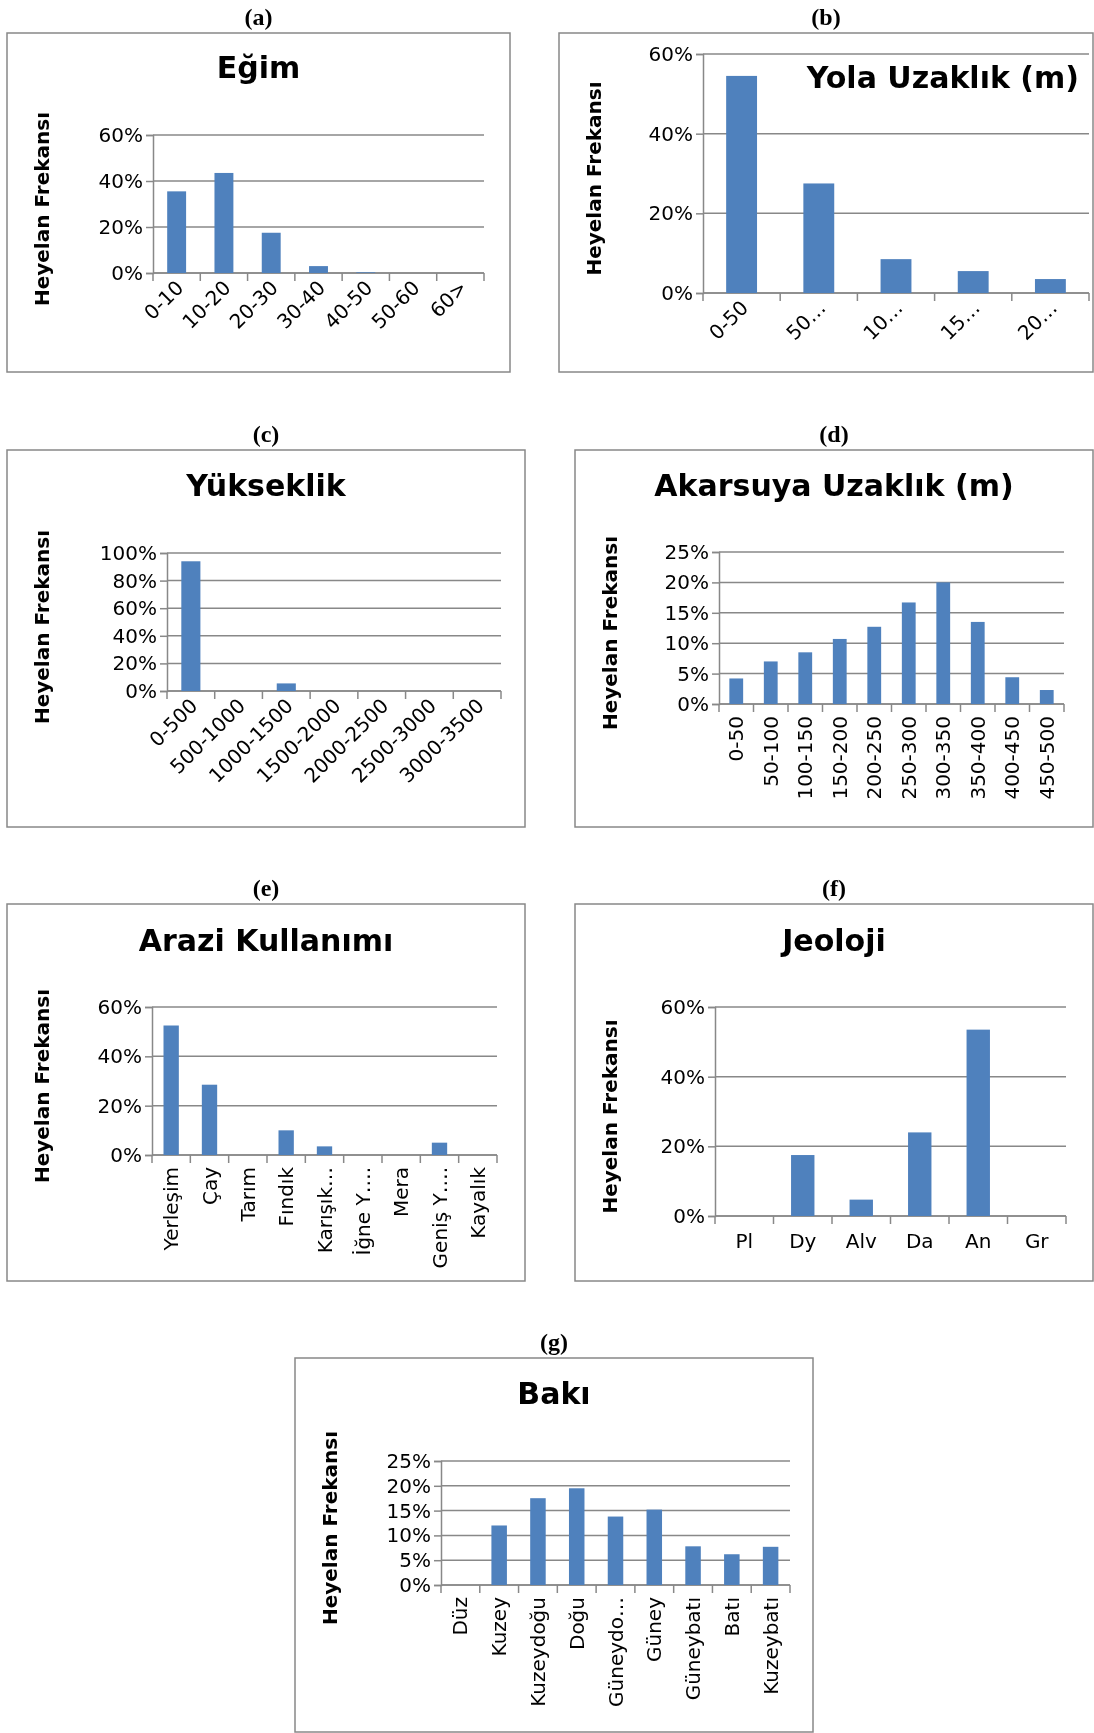 The width and height of the screenshot is (1094, 1733). Describe the element at coordinates (266, 434) in the screenshot. I see `text: (c)` at that location.